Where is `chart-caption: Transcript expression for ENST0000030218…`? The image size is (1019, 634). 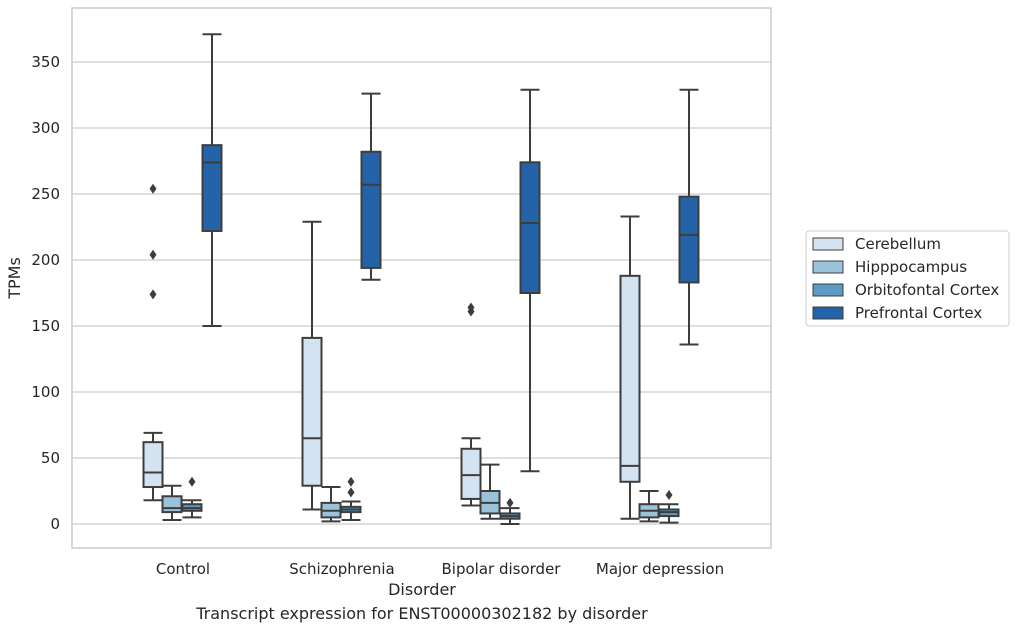
chart-caption: Transcript expression for ENST0000030218… is located at coordinates (422, 613).